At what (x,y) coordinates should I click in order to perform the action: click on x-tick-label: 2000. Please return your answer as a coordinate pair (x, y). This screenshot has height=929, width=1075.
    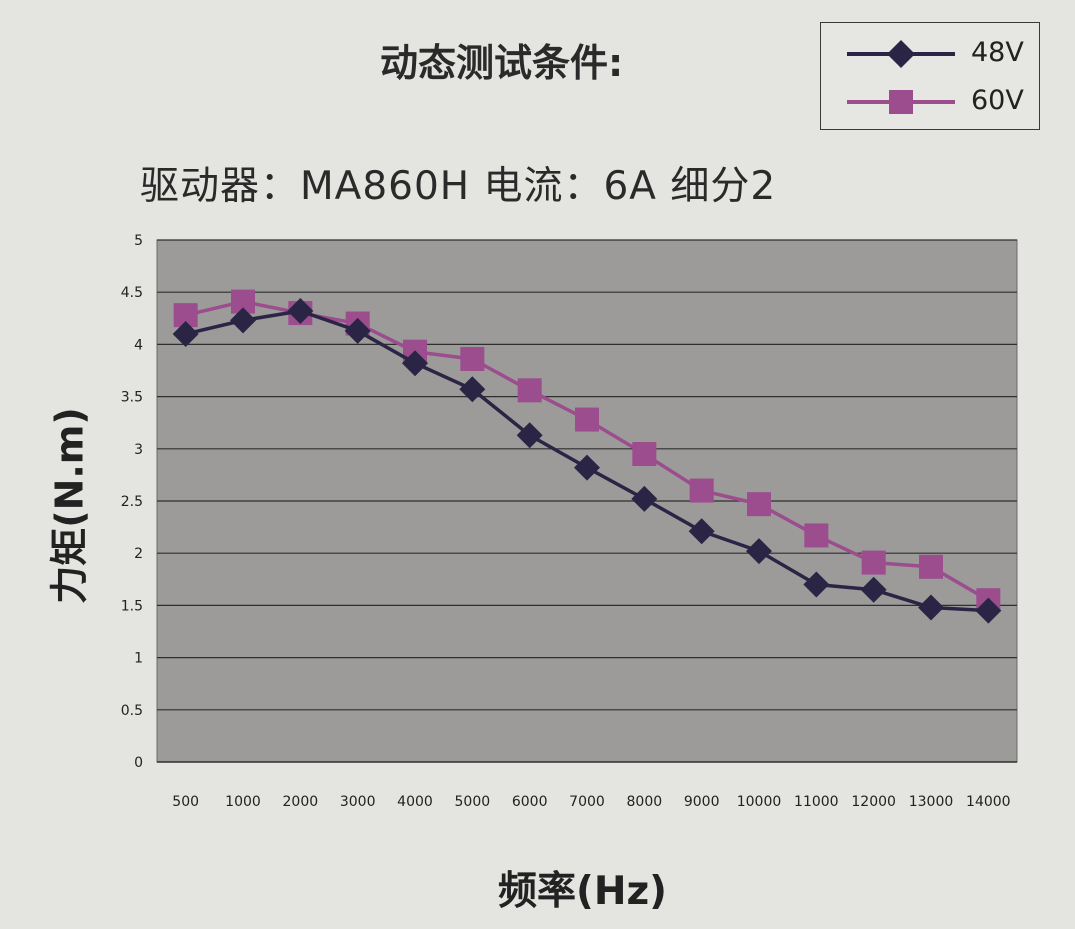
    Looking at the image, I should click on (301, 802).